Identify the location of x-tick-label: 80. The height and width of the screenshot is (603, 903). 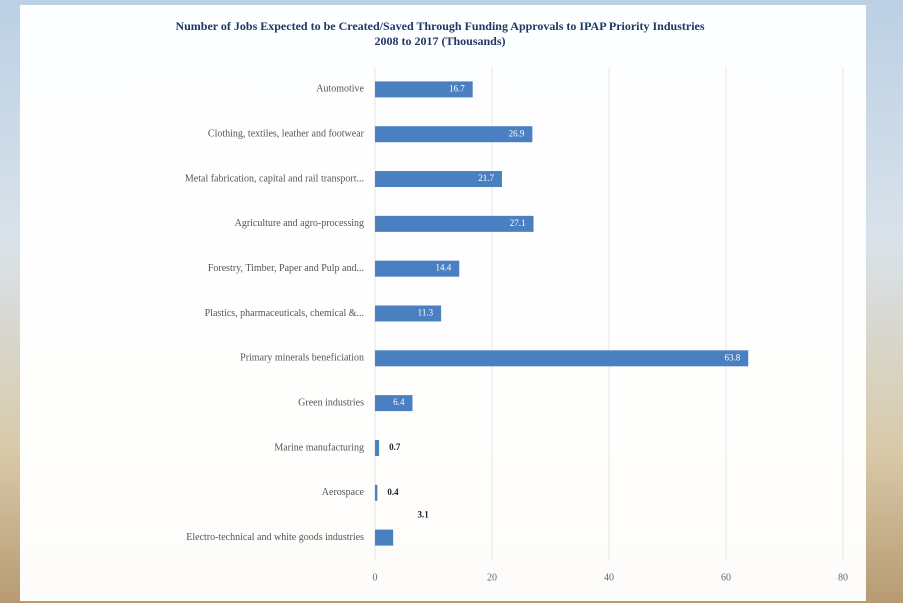
(843, 577).